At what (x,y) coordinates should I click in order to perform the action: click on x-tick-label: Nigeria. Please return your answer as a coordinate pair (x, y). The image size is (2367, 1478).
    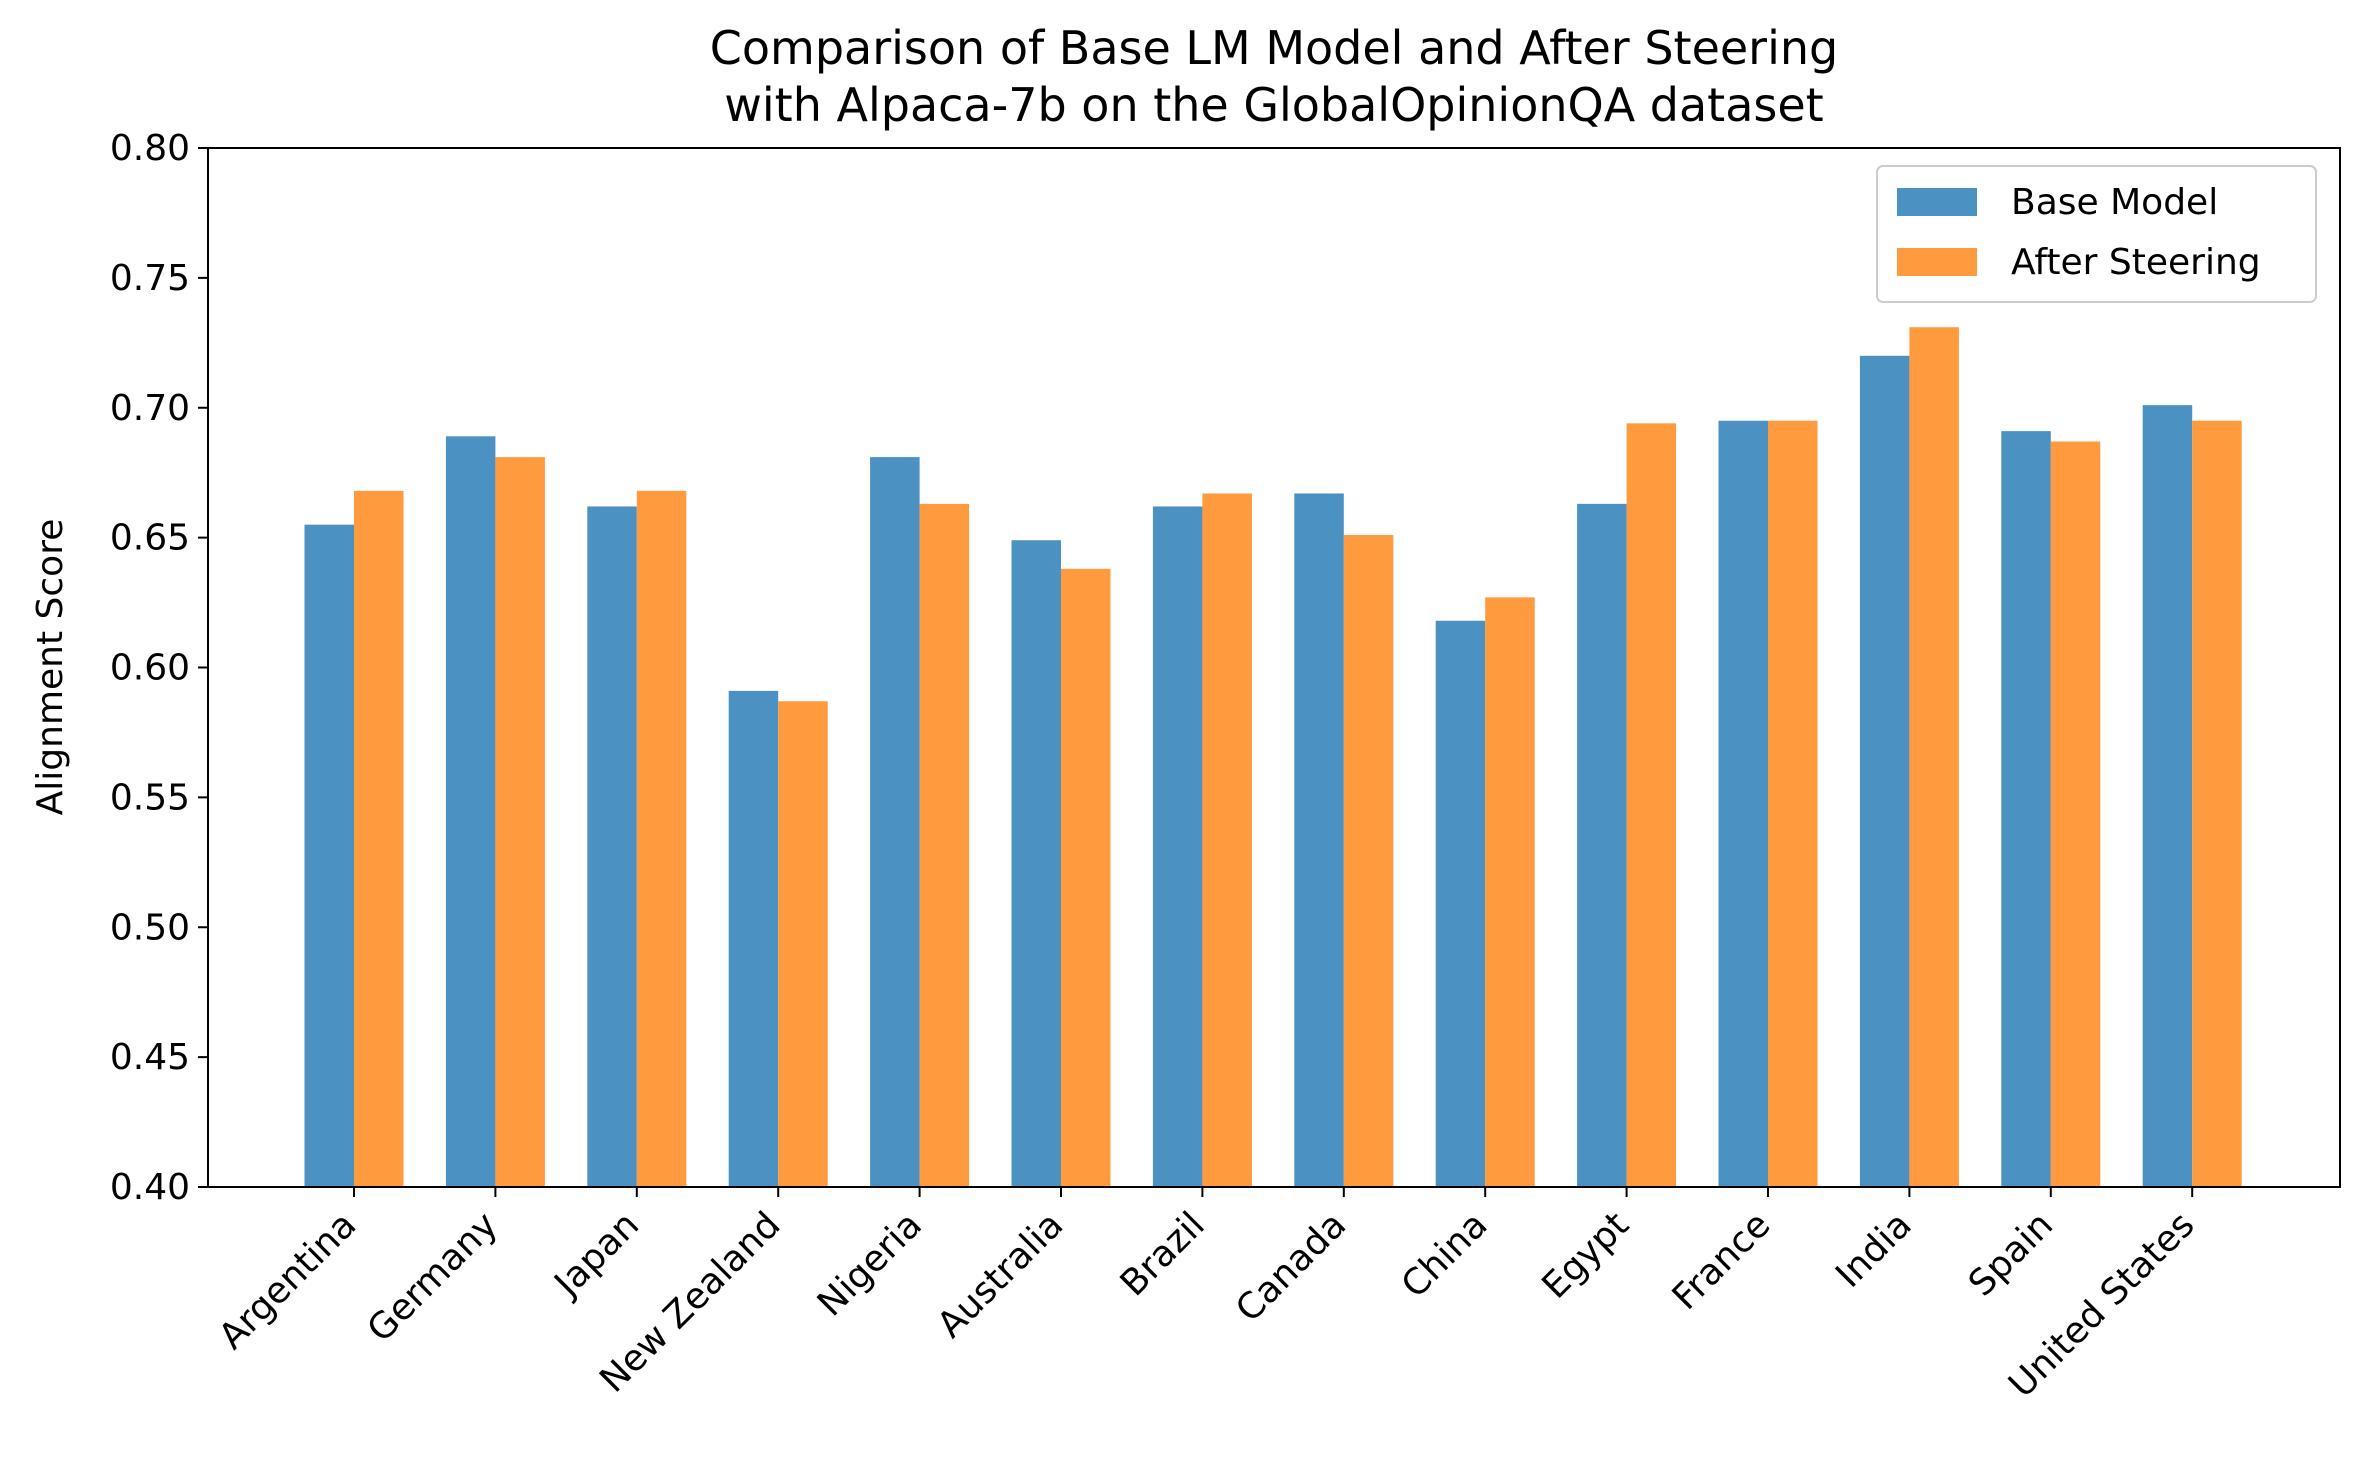
    Looking at the image, I should click on (870, 1264).